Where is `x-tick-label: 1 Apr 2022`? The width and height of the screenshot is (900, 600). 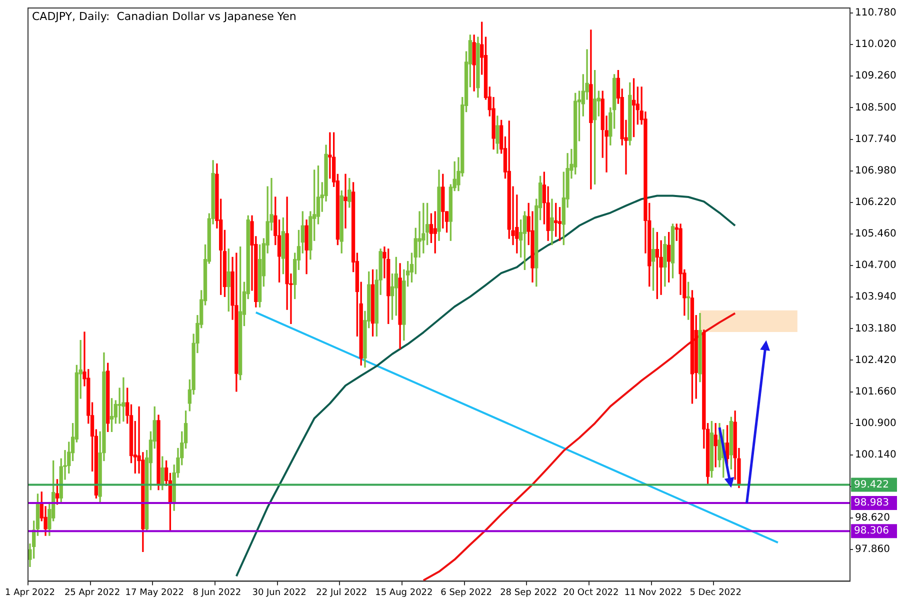
x-tick-label: 1 Apr 2022 is located at coordinates (29, 593).